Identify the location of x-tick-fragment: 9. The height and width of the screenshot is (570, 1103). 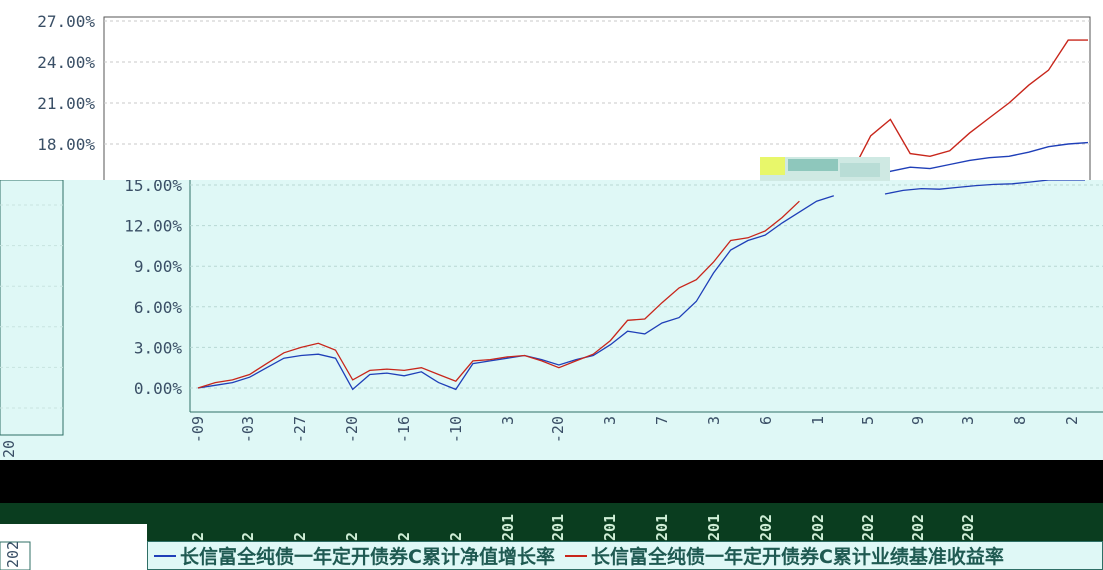
(918, 420).